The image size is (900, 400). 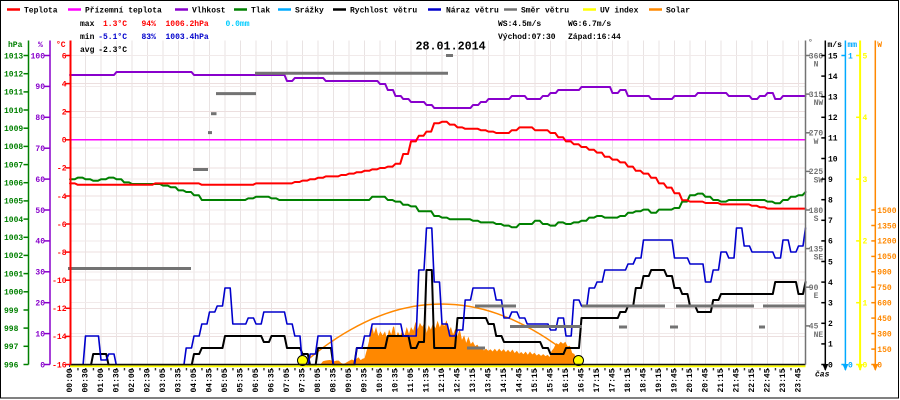 I want to click on svg-text: -4, so click(x=62, y=197).